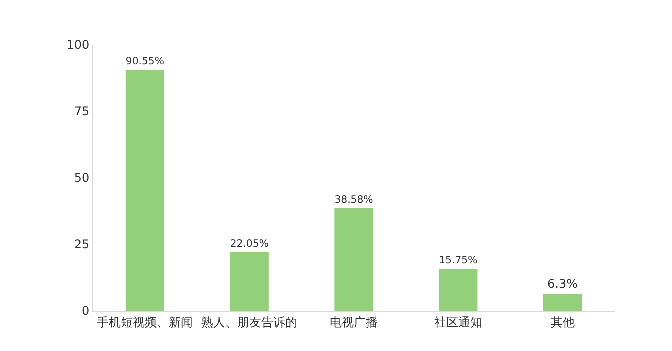 Image resolution: width=672 pixels, height=351 pixels. I want to click on data-label: 15.75%, so click(458, 261).